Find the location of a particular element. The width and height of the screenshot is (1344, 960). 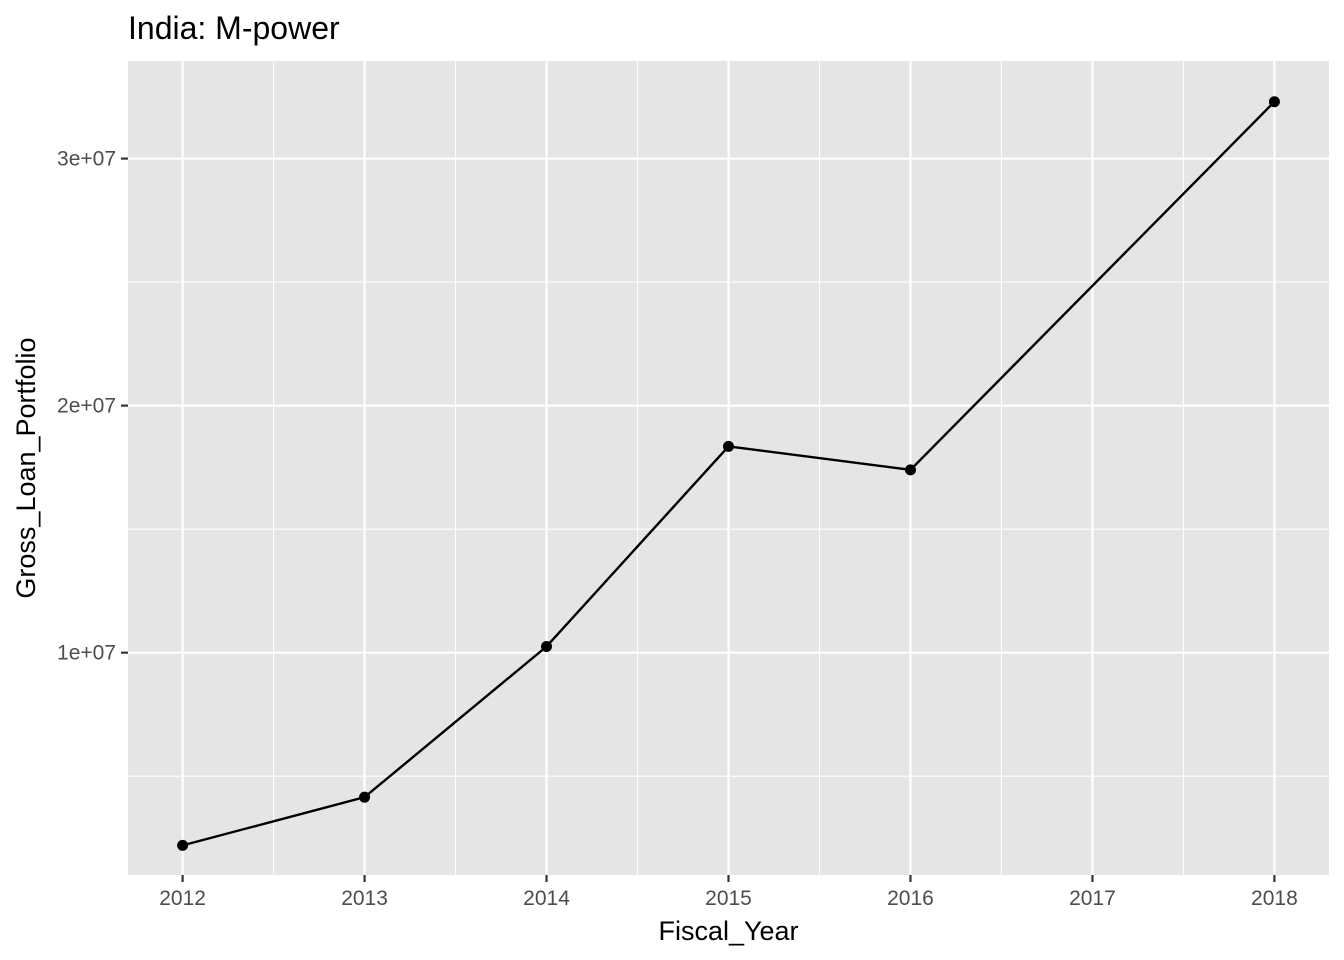

data-point-2012 is located at coordinates (183, 845).